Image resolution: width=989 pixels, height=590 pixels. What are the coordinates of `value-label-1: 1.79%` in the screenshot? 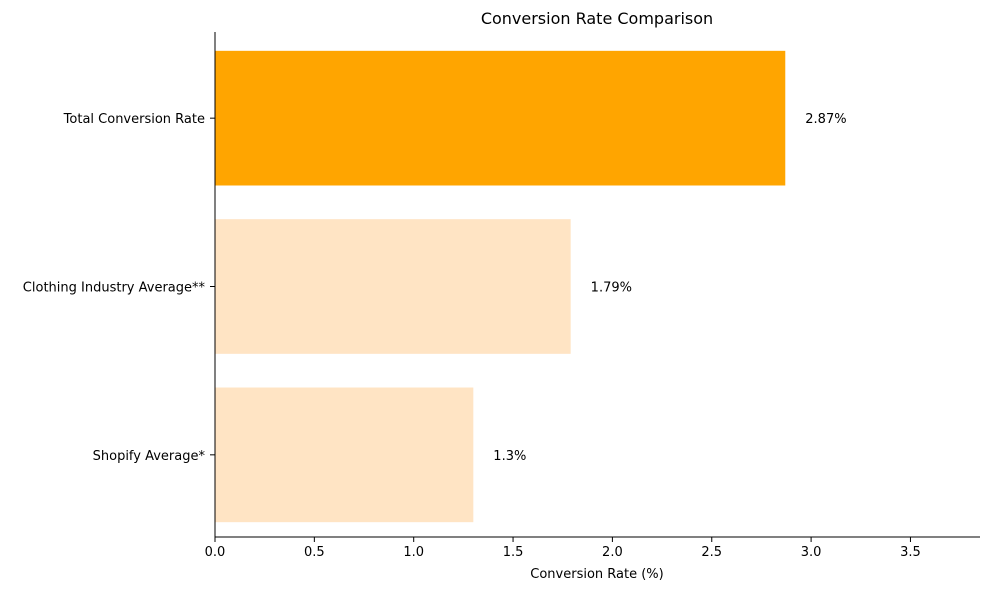 It's located at (611, 288).